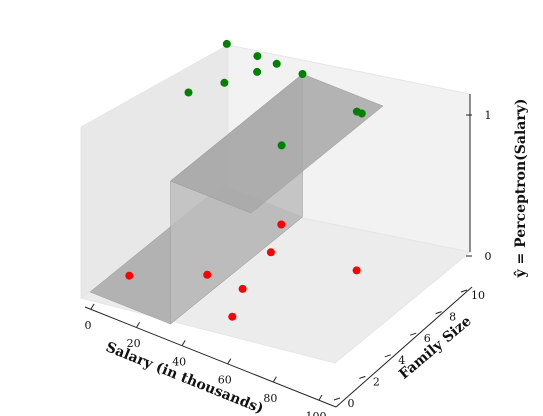  What do you see at coordinates (435, 348) in the screenshot?
I see `y-axis-label: Family Size` at bounding box center [435, 348].